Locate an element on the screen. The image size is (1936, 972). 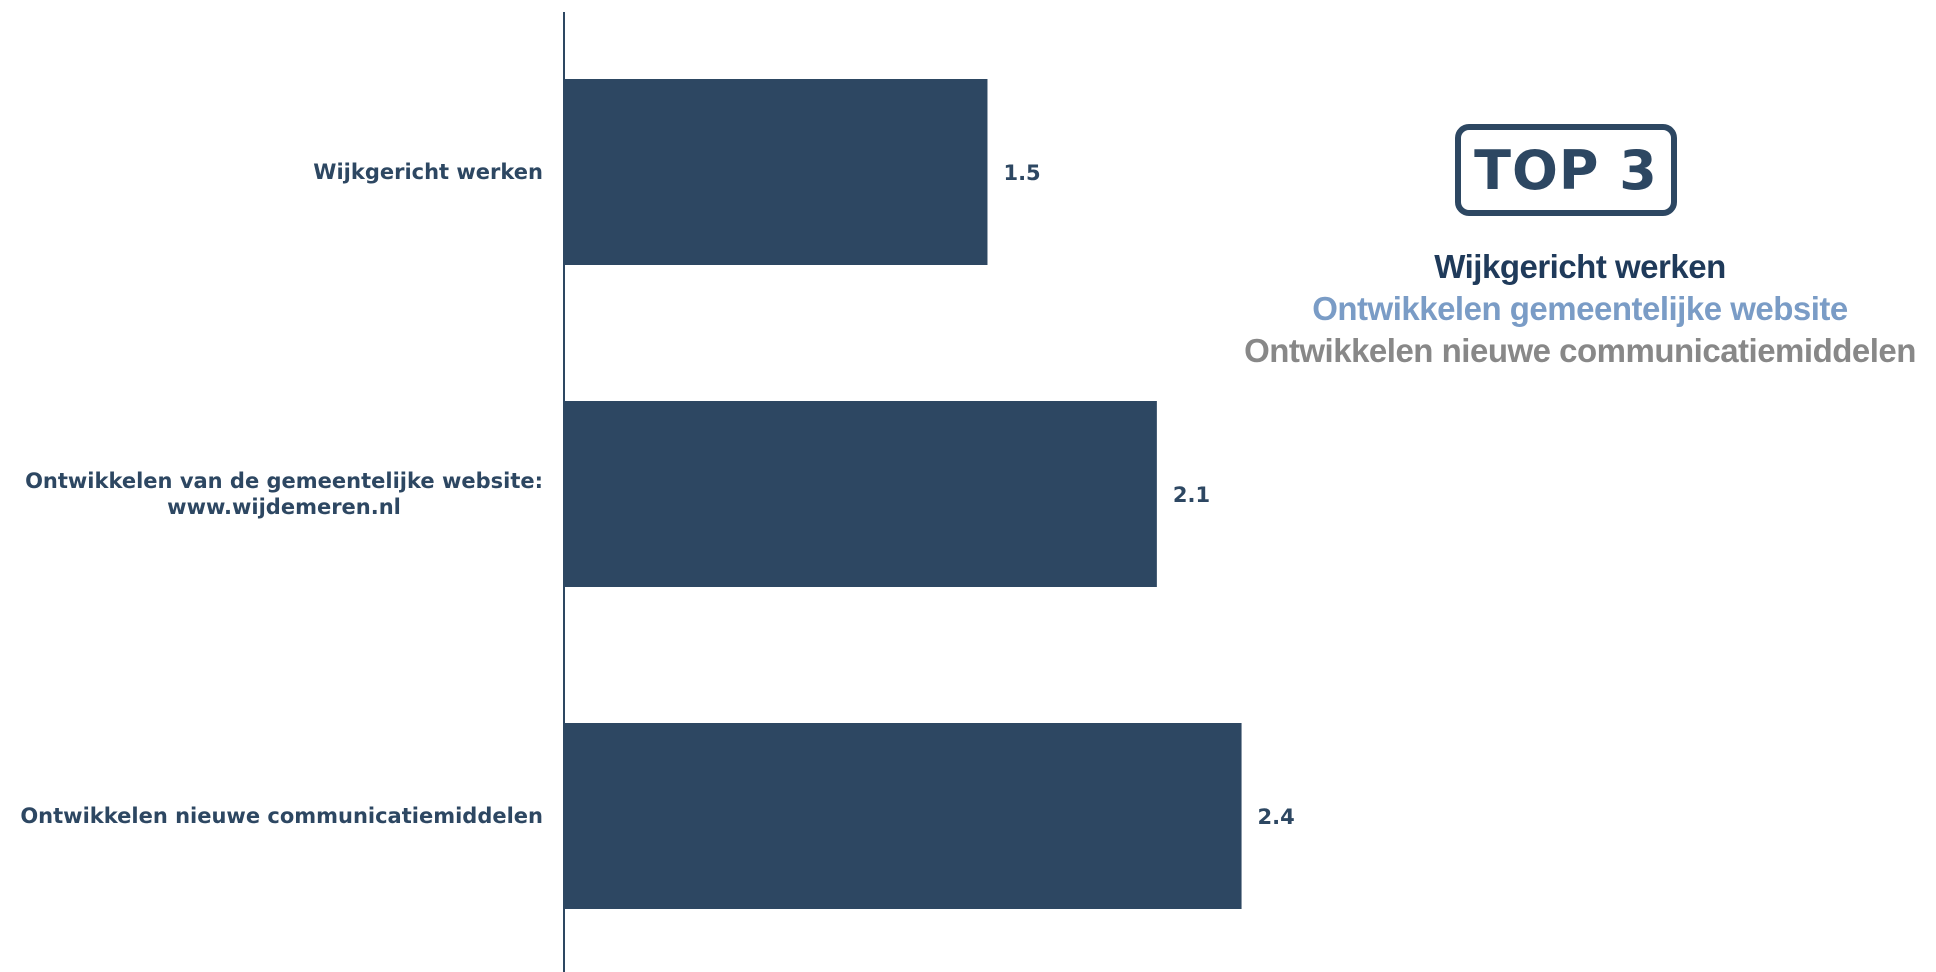
top3-item-2: Ontwikkelen gemeentelijke website is located at coordinates (1580, 308).